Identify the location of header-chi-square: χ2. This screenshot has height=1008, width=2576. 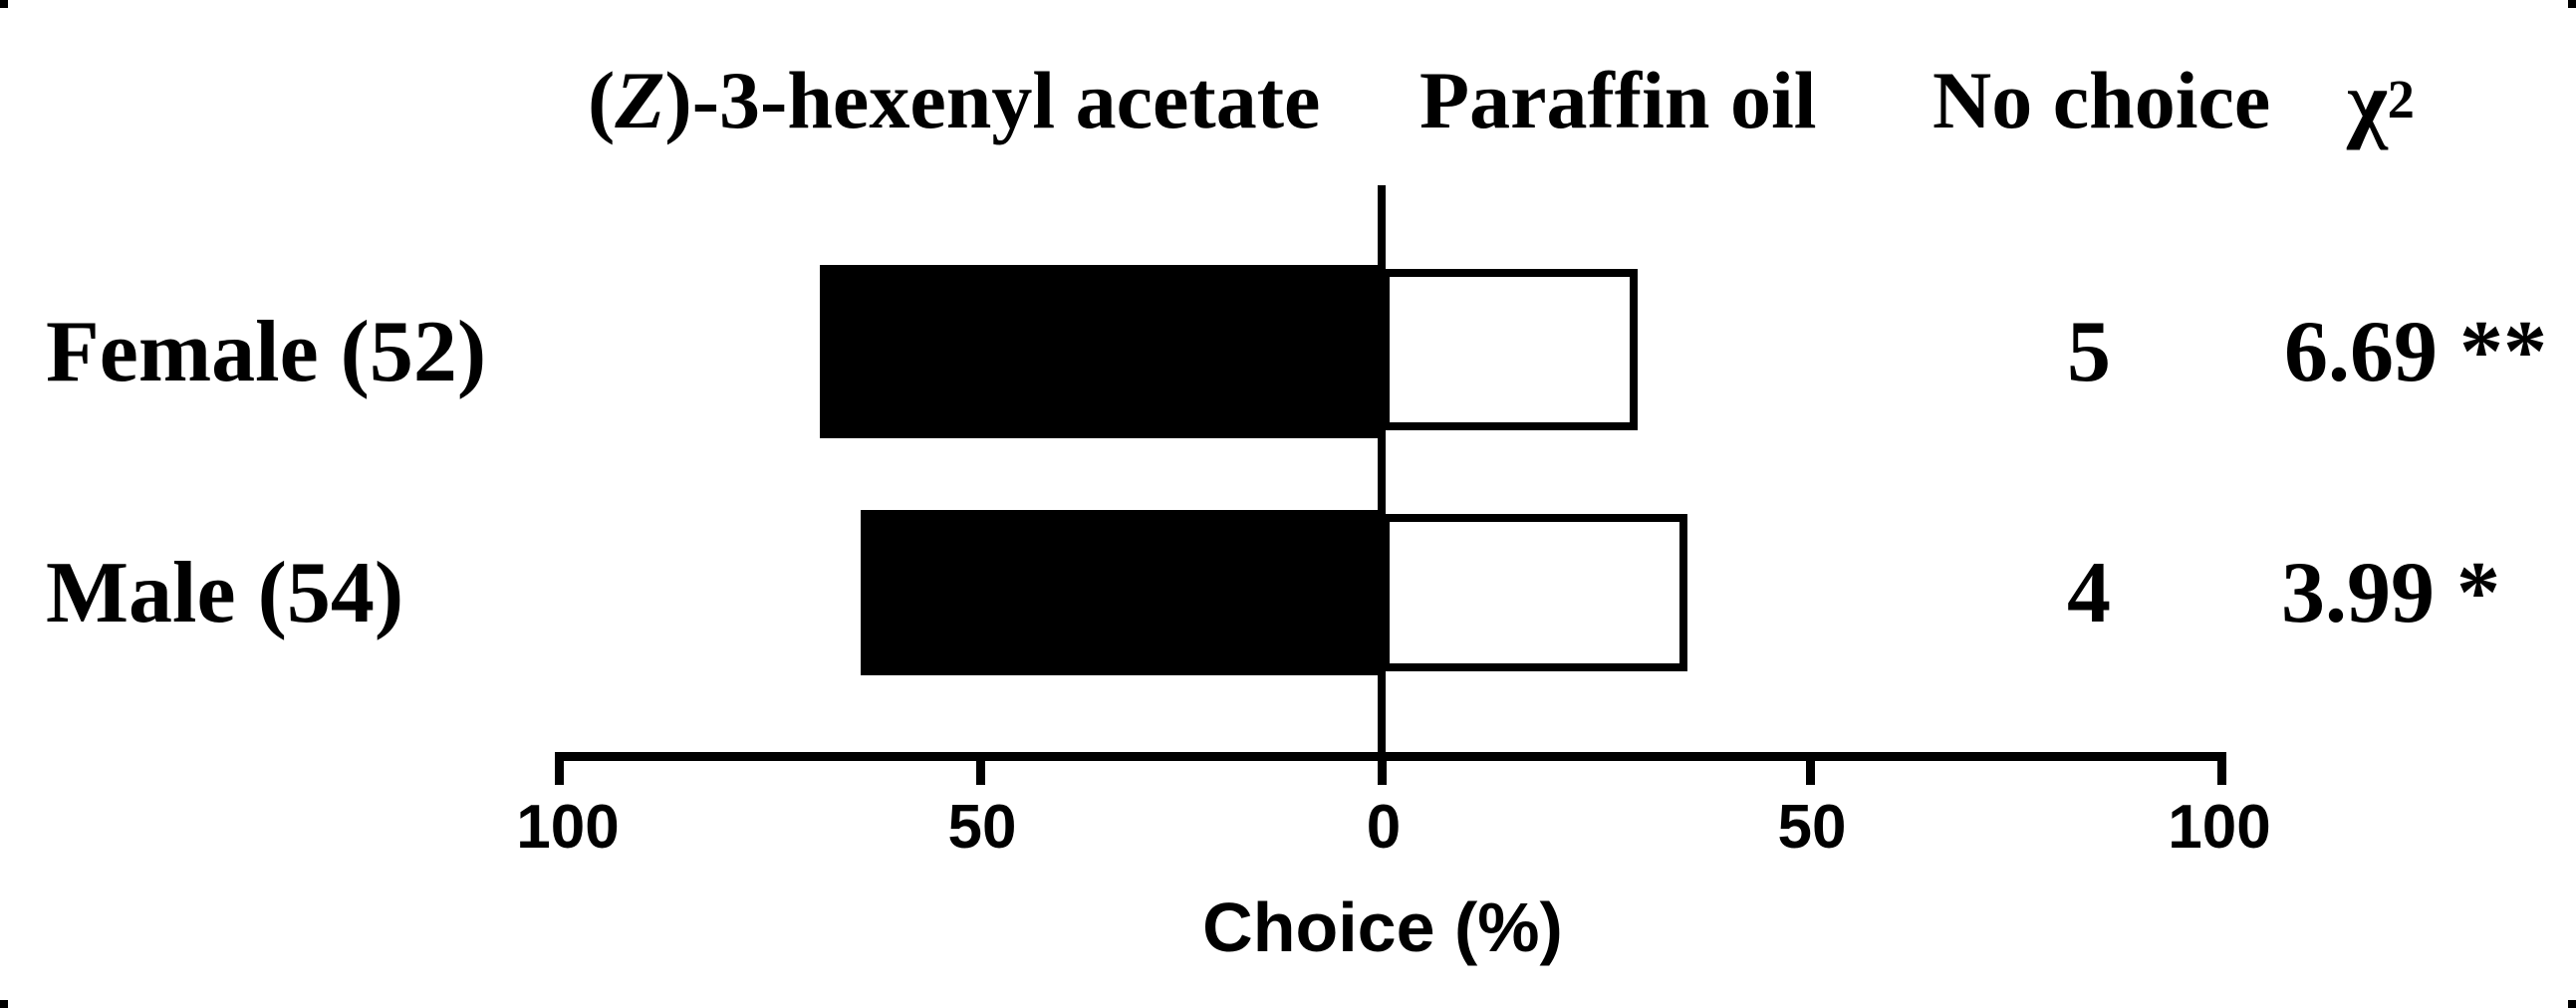
(2381, 103).